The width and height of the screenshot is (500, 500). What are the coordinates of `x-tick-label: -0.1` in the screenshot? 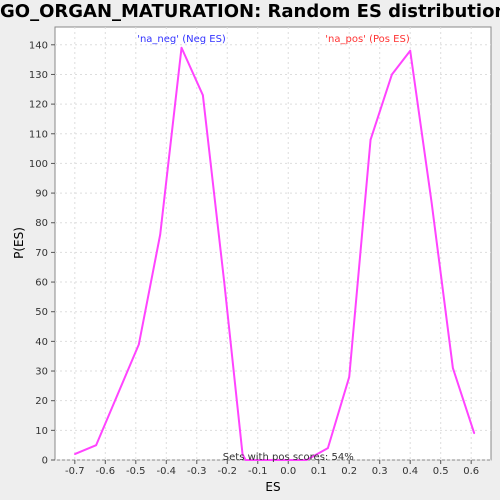 It's located at (258, 471).